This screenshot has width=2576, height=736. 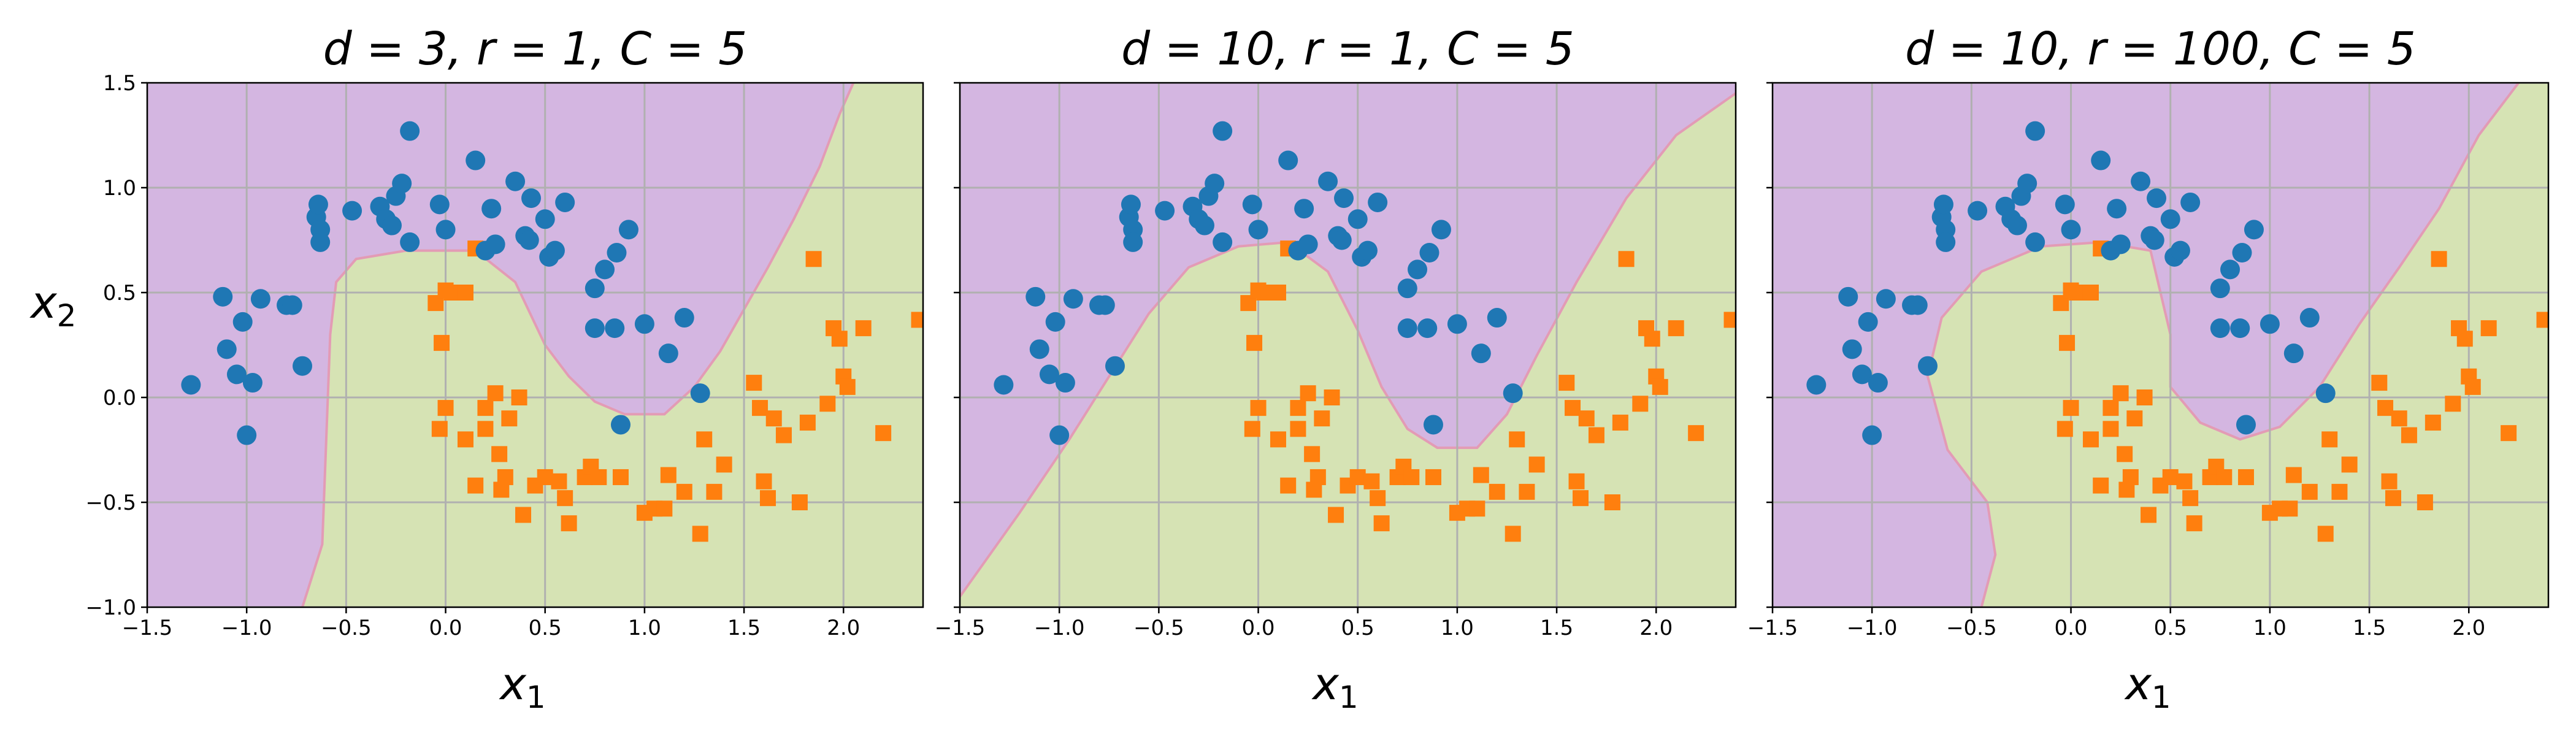 I want to click on y-tick-label: −1.0, so click(x=110, y=608).